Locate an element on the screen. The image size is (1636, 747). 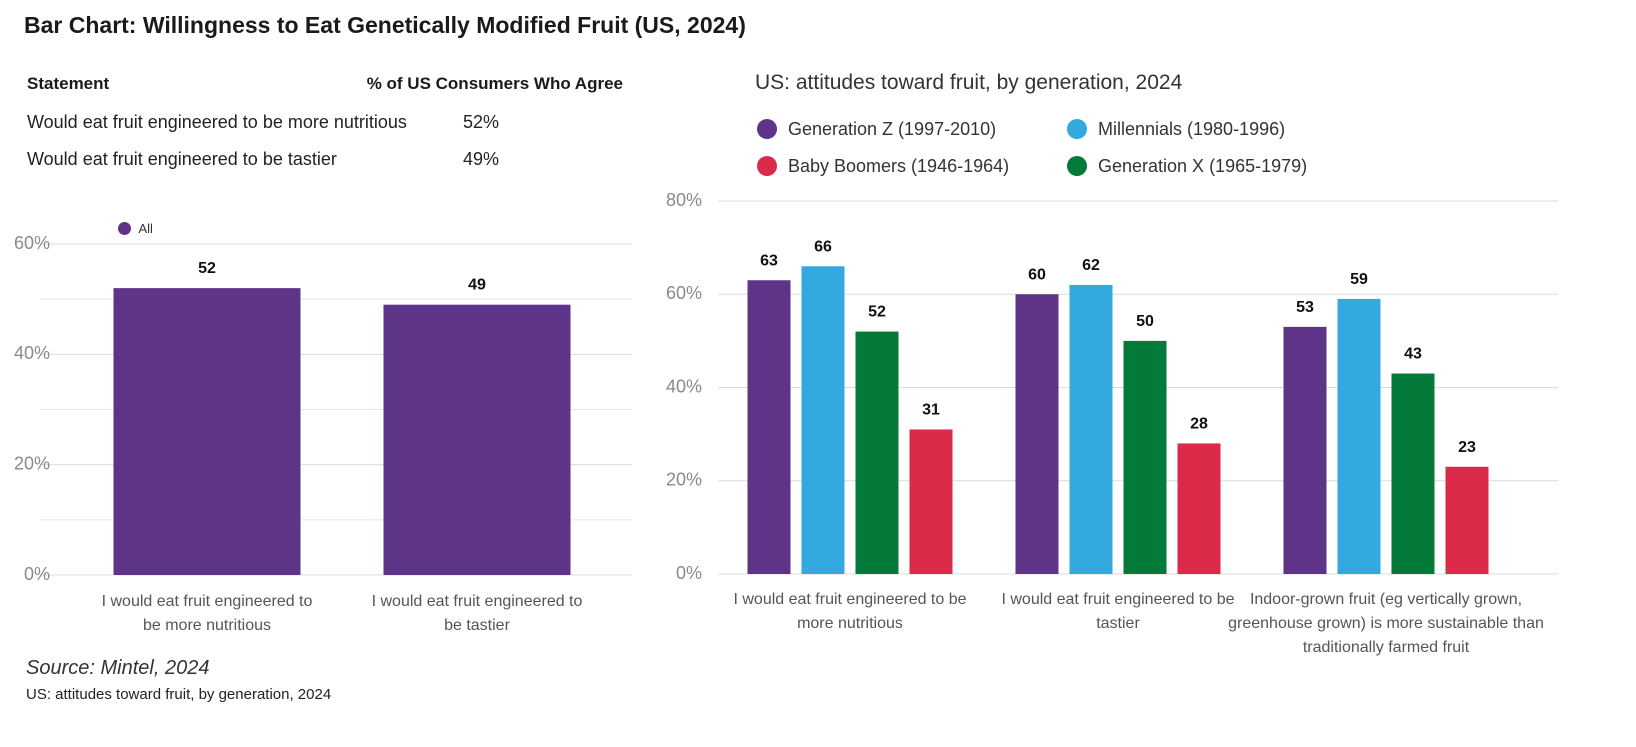
legend-item: Generation X (1965-1979) is located at coordinates (1188, 166).